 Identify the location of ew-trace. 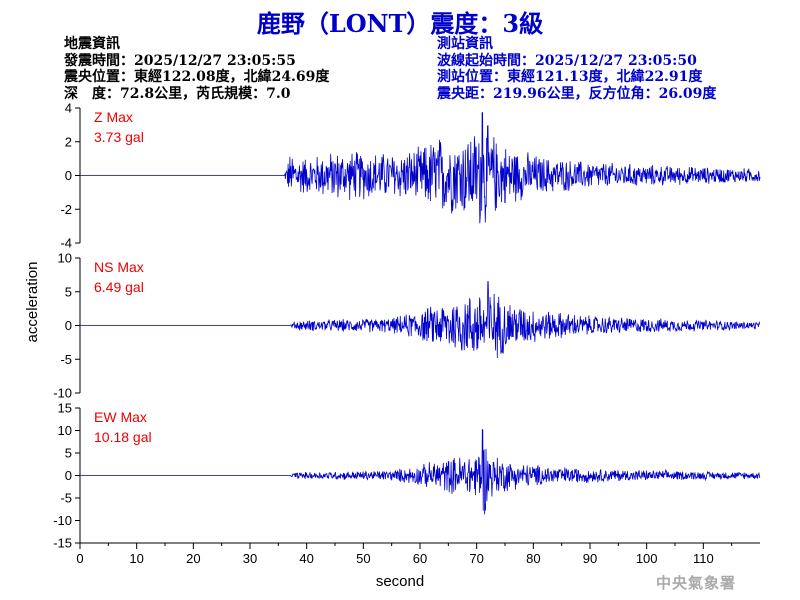
(420, 472).